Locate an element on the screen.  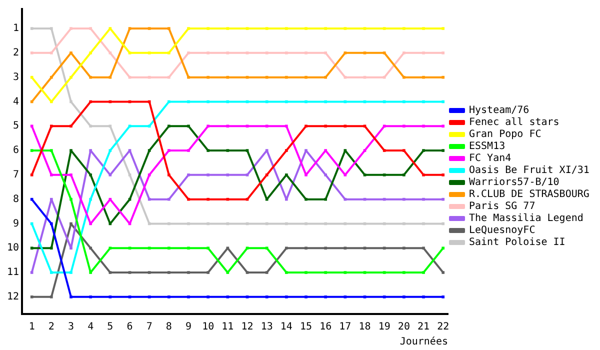
x-tick-label: 16 is located at coordinates (326, 327).